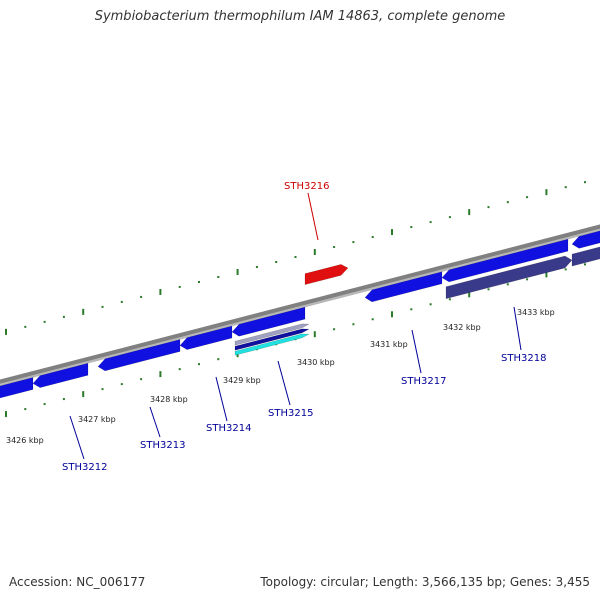 The height and width of the screenshot is (600, 600). Describe the element at coordinates (25, 440) in the screenshot. I see `kbp-tick-label: 3426 kbp` at that location.